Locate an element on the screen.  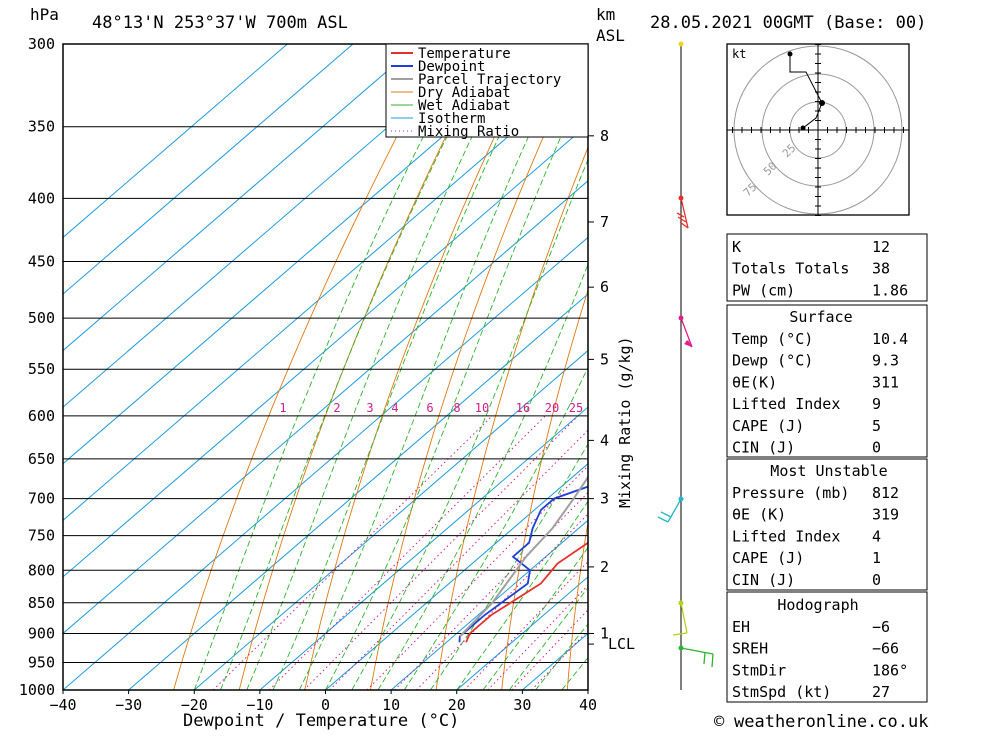
index-value: 9.3 is located at coordinates (885, 361).